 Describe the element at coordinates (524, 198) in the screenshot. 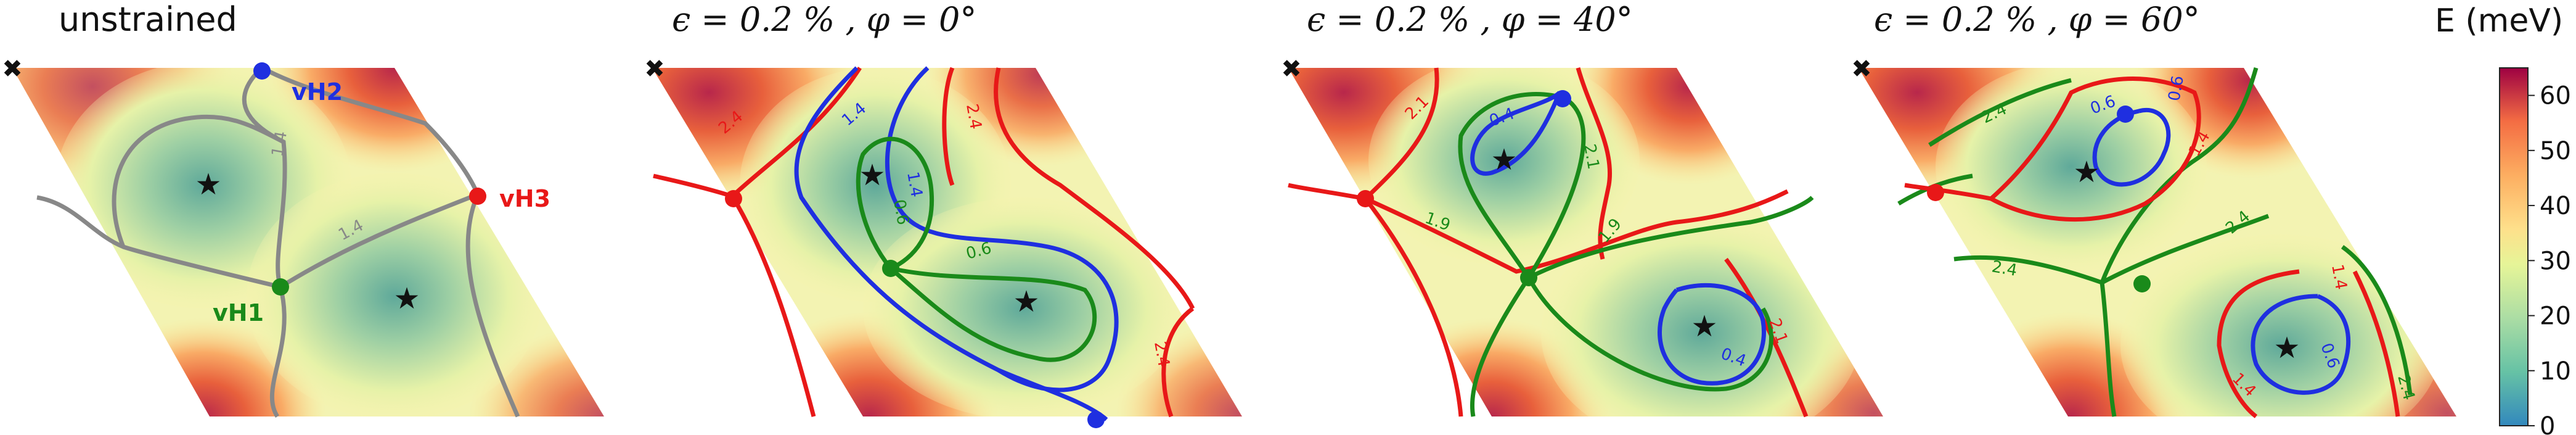

I see `vh3-label: vH3` at that location.